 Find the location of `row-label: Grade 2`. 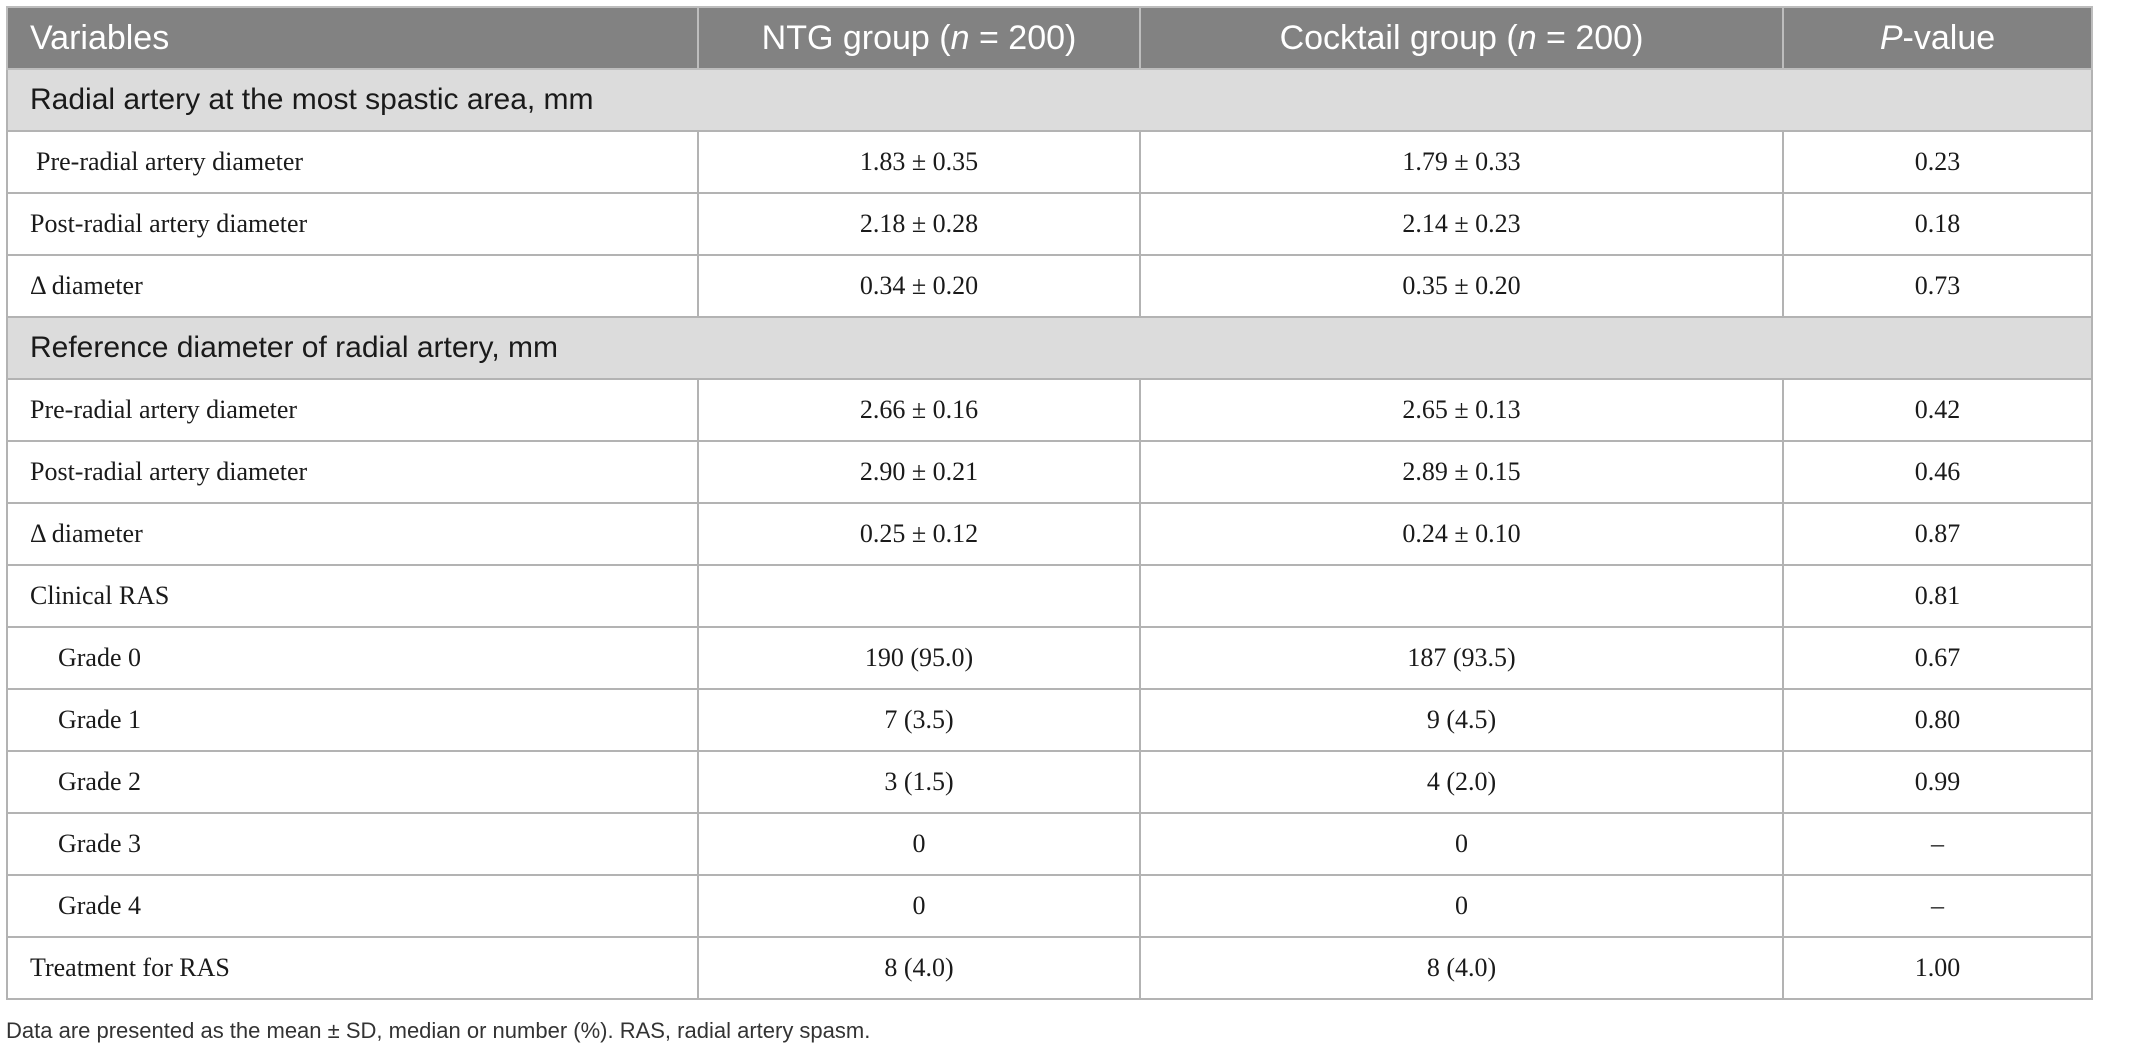

row-label: Grade 2 is located at coordinates (352, 782).